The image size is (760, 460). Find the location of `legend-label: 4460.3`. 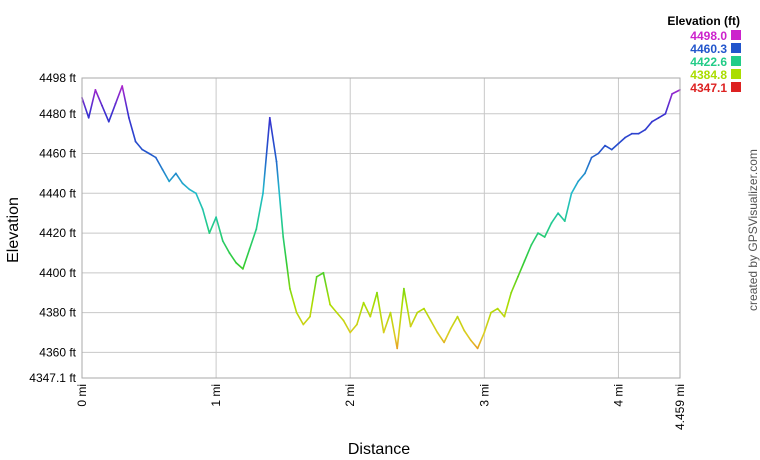

legend-label: 4460.3 is located at coordinates (708, 49).